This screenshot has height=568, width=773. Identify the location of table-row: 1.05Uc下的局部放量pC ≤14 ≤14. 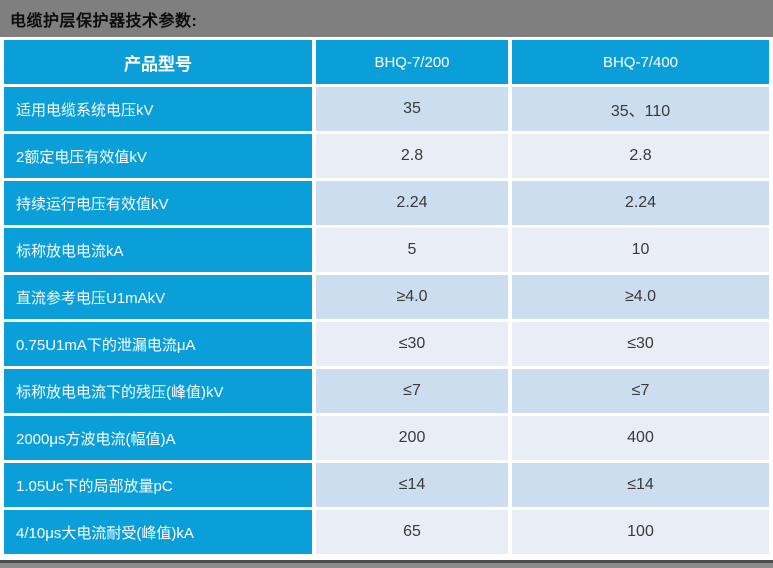
(386, 485).